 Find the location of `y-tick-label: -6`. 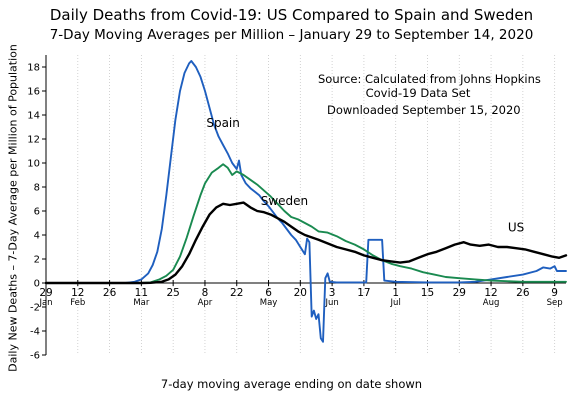

y-tick-label: -6 is located at coordinates (35, 356).